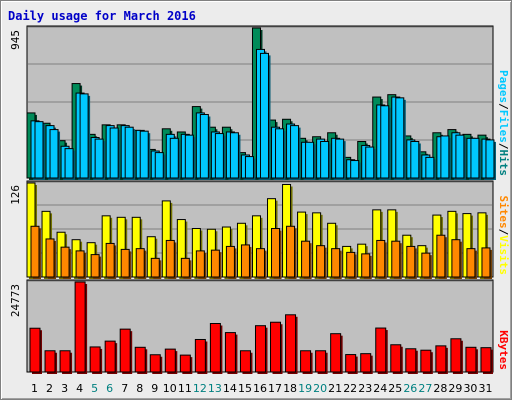 Image resolution: width=512 pixels, height=400 pixels. Describe the element at coordinates (260, 388) in the screenshot. I see `x-tick-day-16: 16` at that location.